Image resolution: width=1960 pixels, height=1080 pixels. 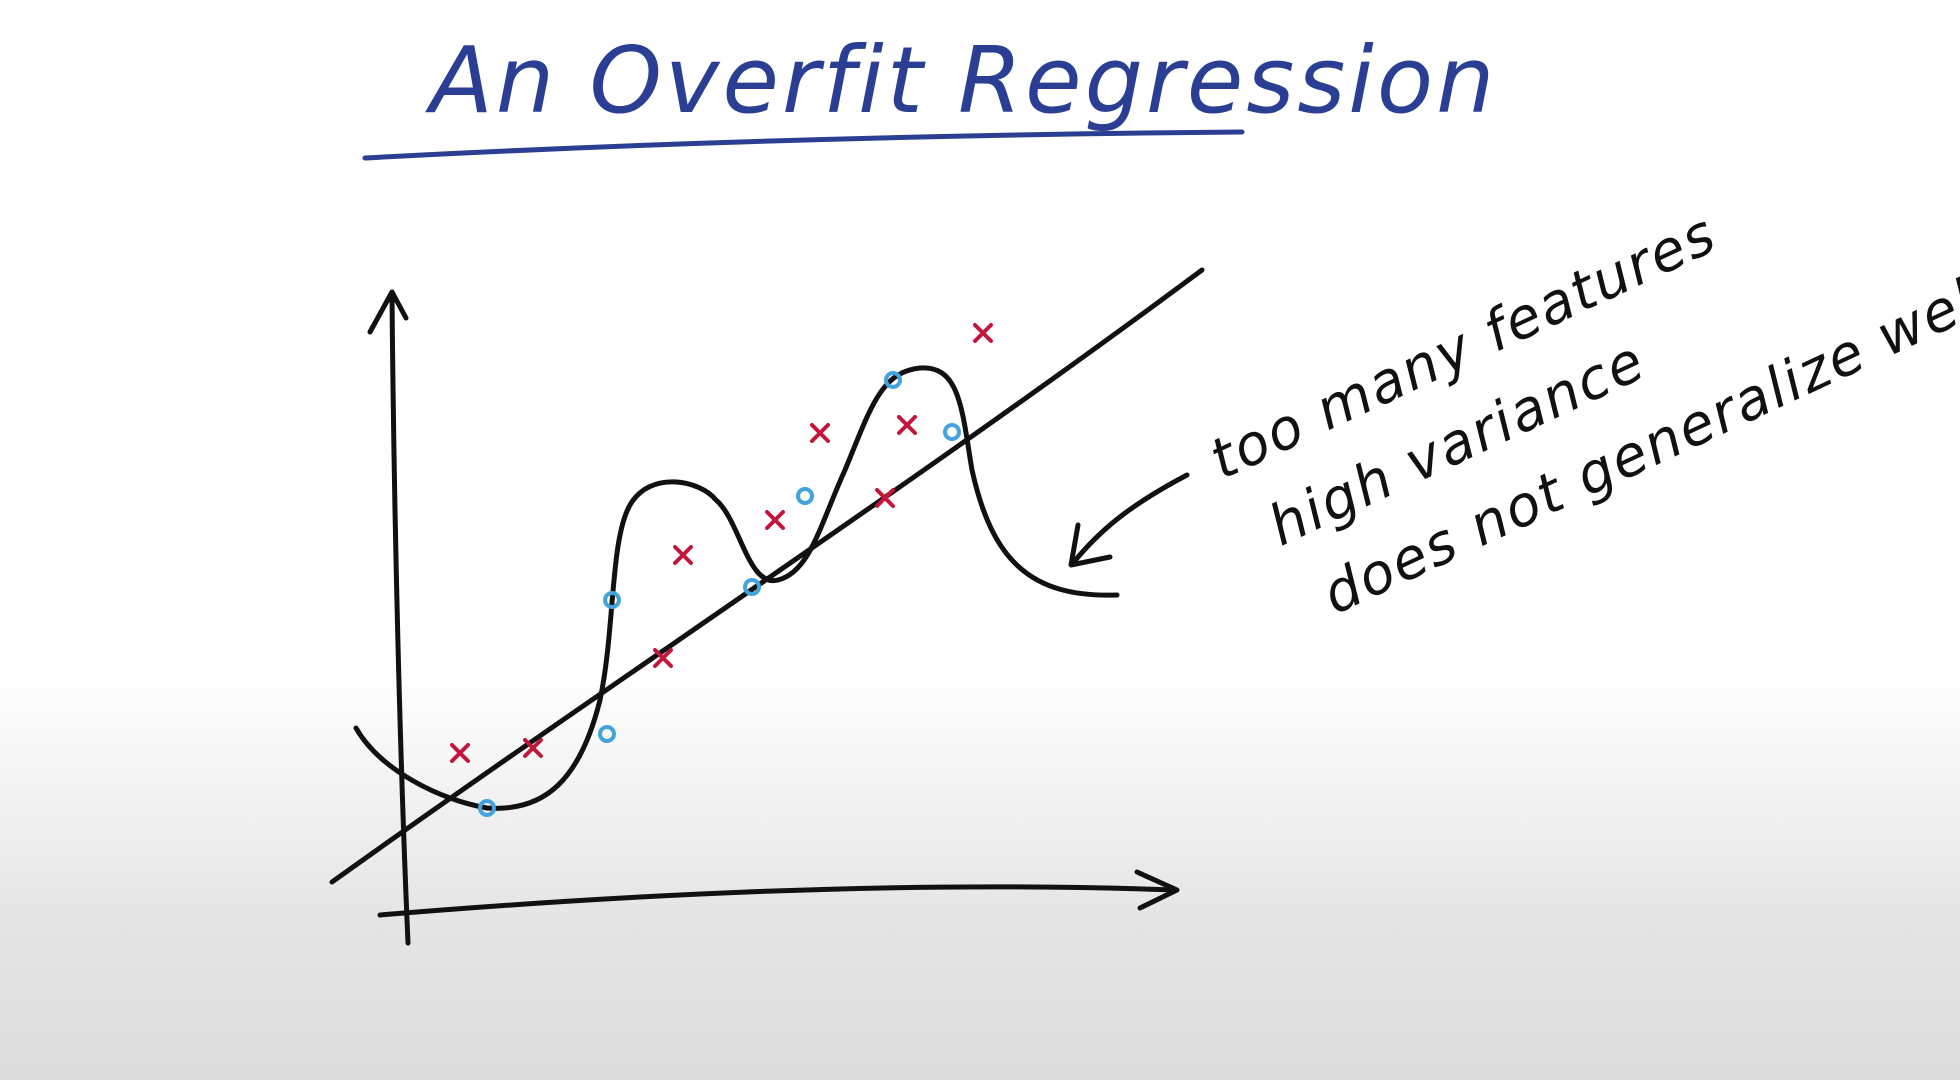 I want to click on cross-data-points, so click(x=721, y=543).